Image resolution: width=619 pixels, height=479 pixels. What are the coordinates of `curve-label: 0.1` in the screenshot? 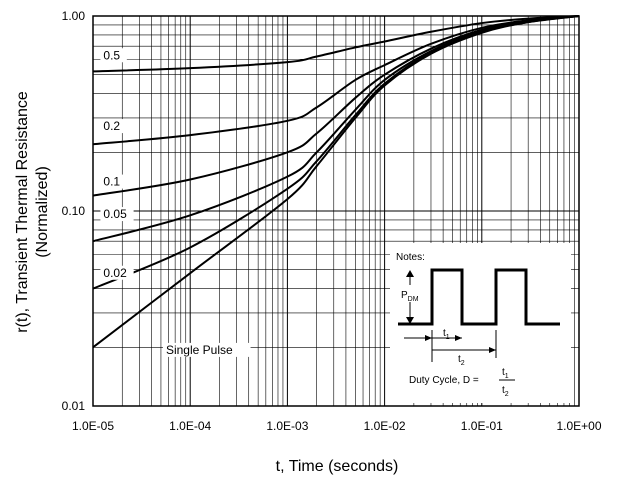 It's located at (111, 182).